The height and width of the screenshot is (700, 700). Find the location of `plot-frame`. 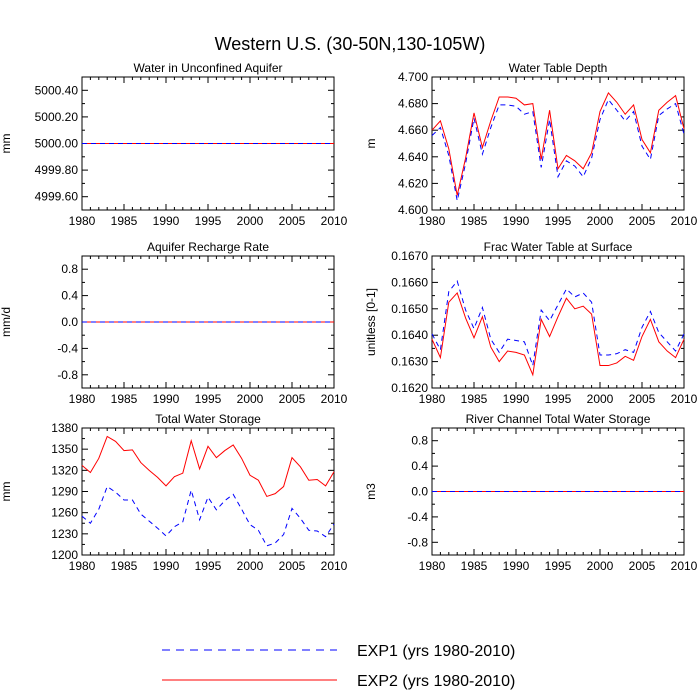

plot-frame is located at coordinates (558, 322).